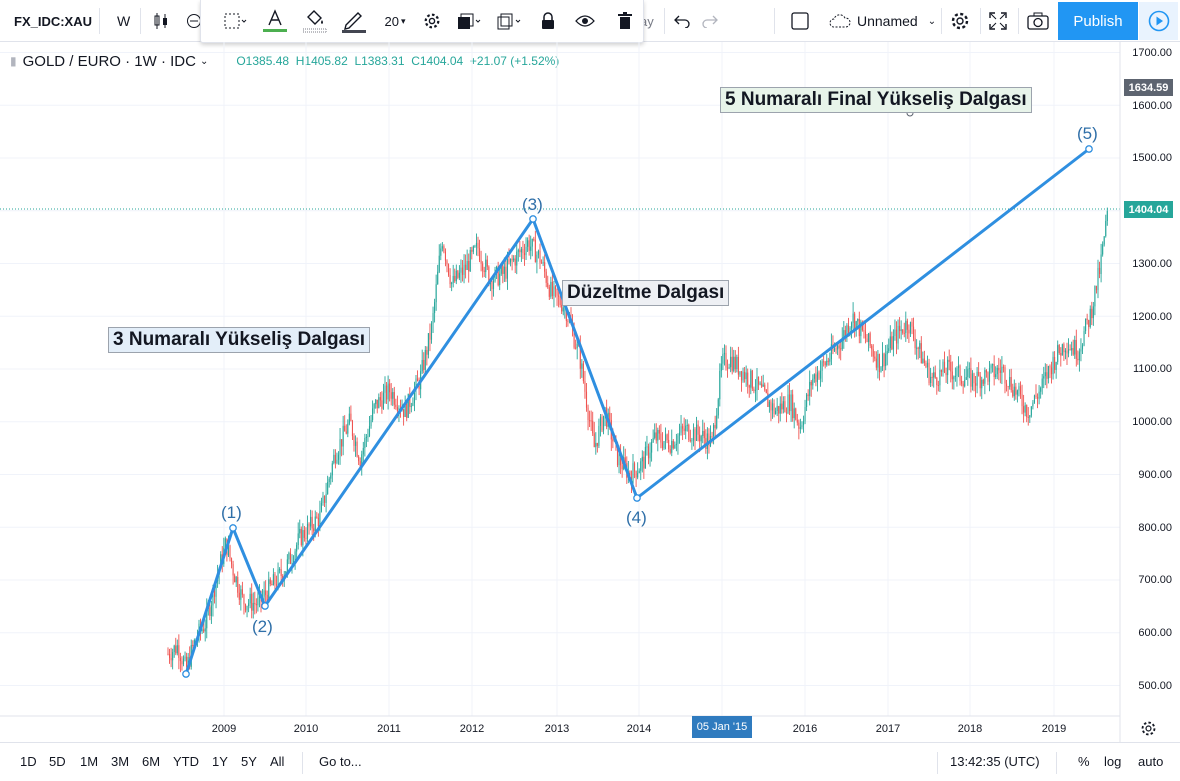  What do you see at coordinates (646, 293) in the screenshot?
I see `correction-annotation: Düzeltme Dalgası` at bounding box center [646, 293].